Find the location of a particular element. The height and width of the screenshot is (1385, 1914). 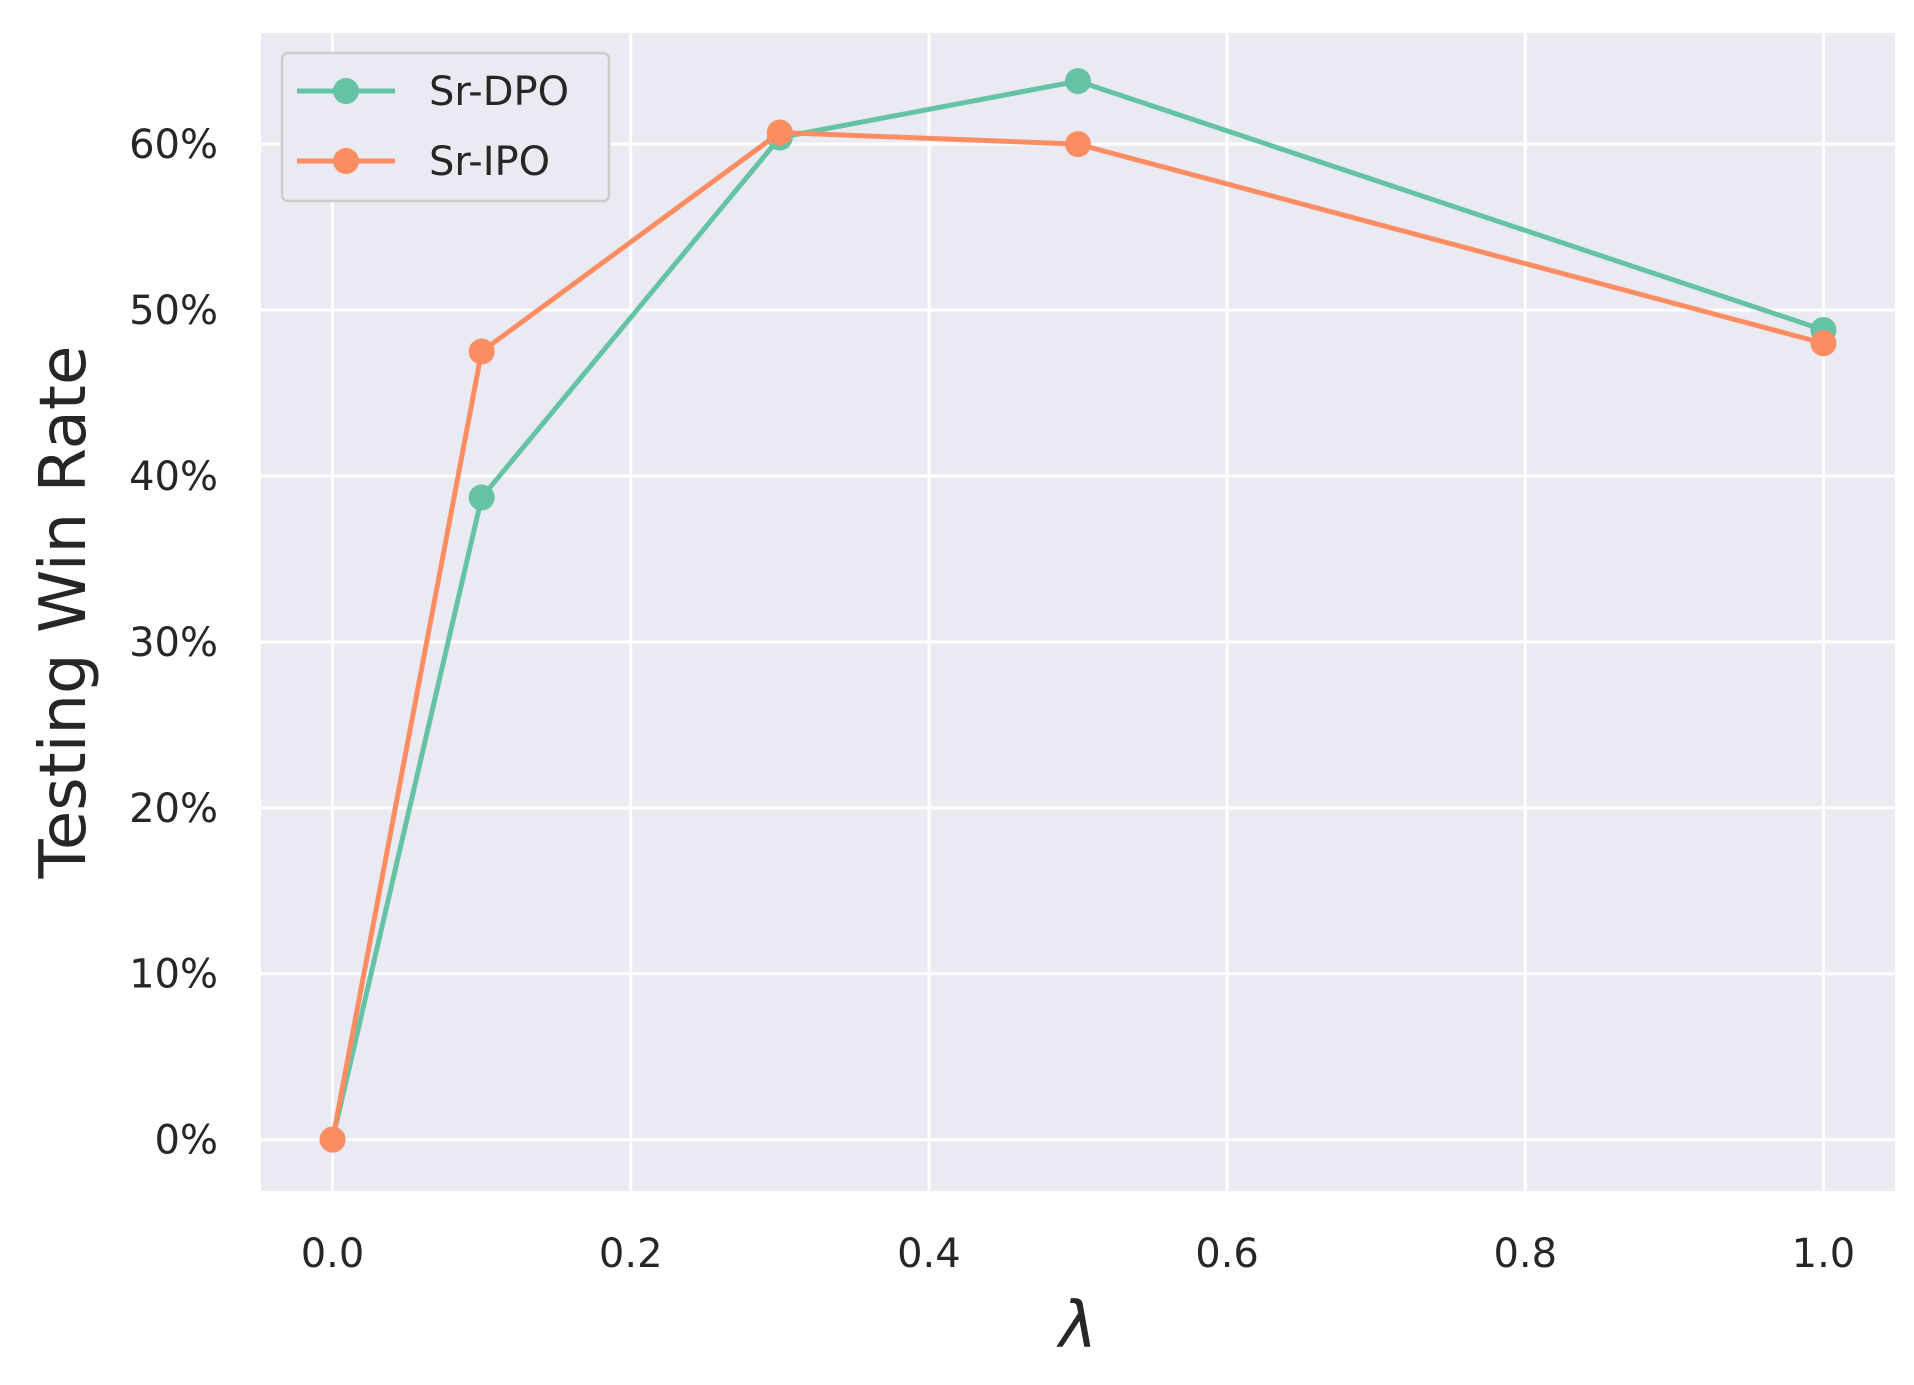

legend-item: Sr-IPO is located at coordinates (423, 162).